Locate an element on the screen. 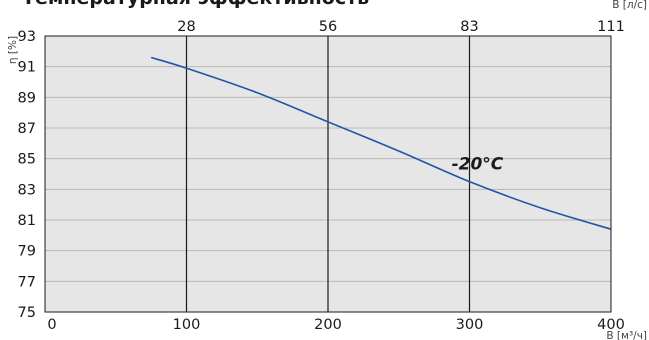 This screenshot has height=340, width=649. top-axis-tick-label: 111 is located at coordinates (611, 27).